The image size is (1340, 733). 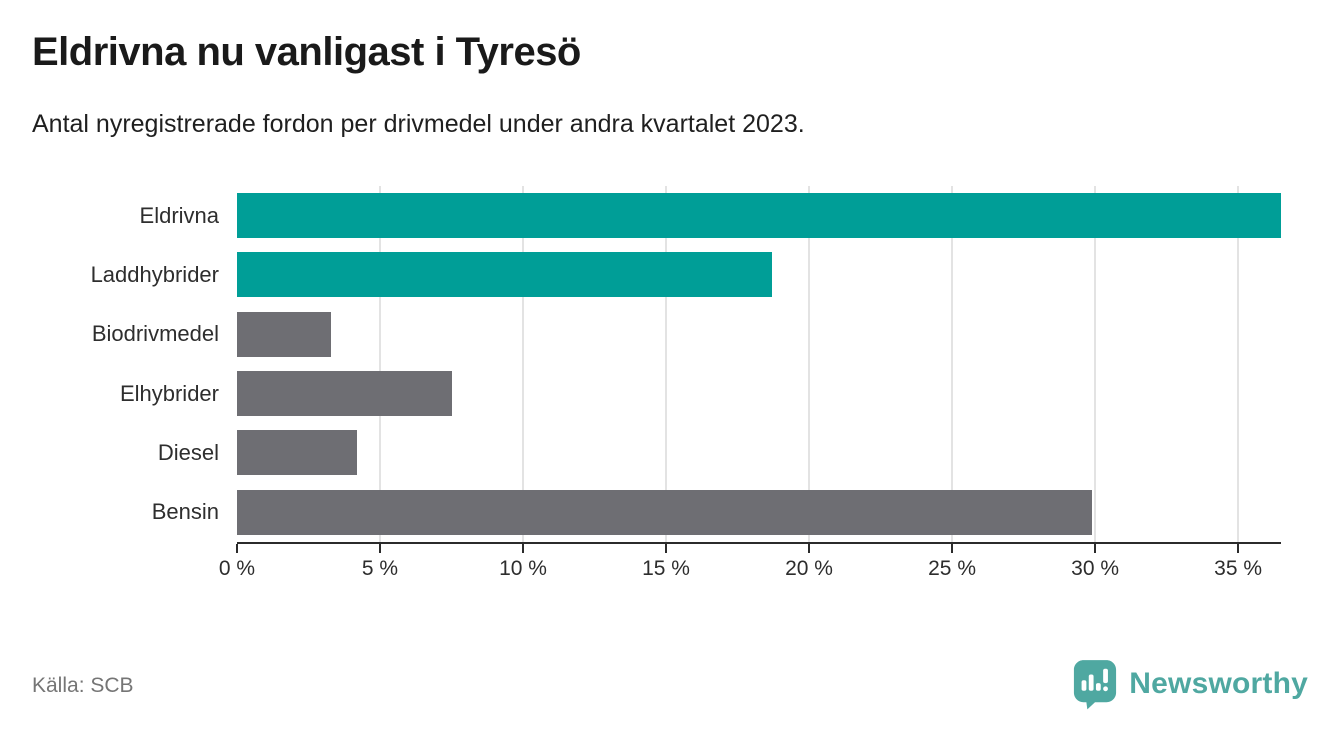 I want to click on chart-row: Diesel, so click(x=640, y=452).